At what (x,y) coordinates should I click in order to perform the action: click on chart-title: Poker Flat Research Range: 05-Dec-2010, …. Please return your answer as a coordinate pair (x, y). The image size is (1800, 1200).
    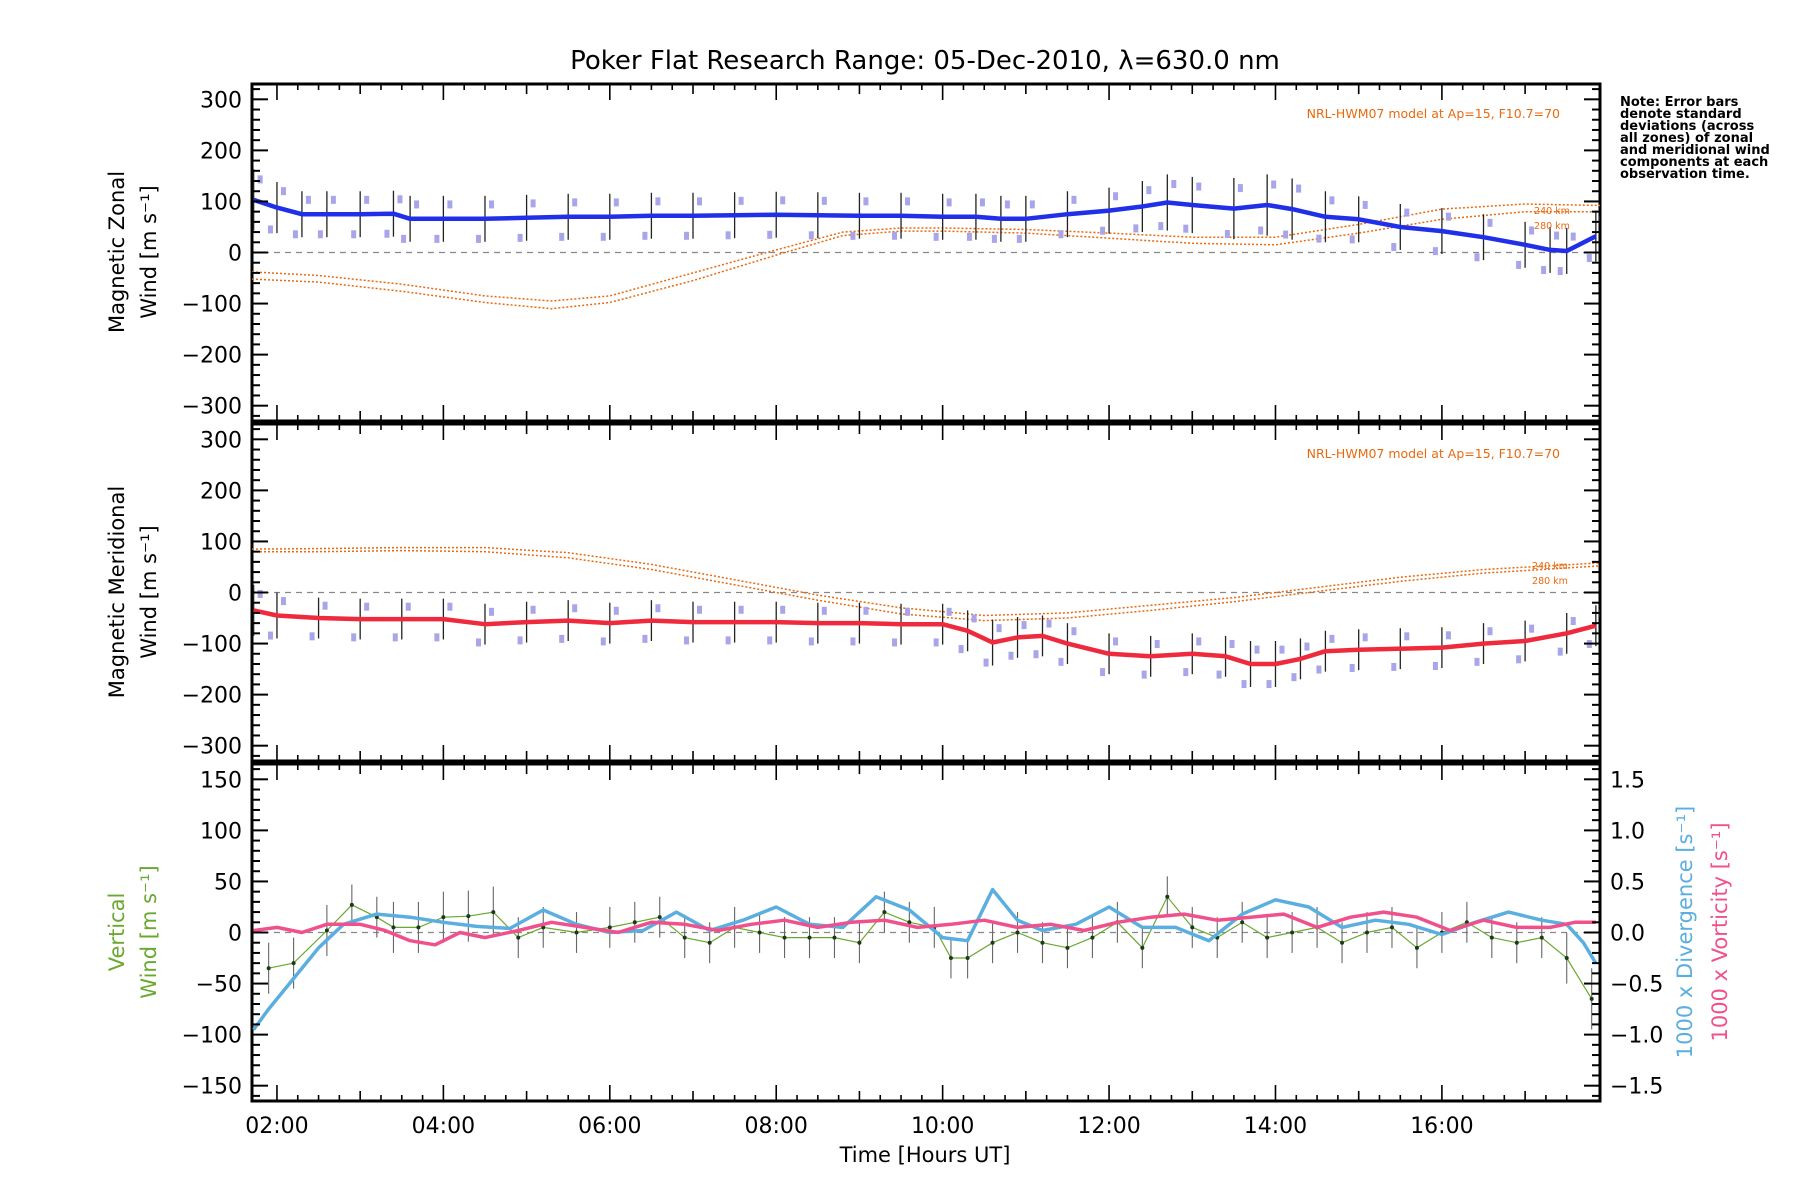
    Looking at the image, I should click on (925, 61).